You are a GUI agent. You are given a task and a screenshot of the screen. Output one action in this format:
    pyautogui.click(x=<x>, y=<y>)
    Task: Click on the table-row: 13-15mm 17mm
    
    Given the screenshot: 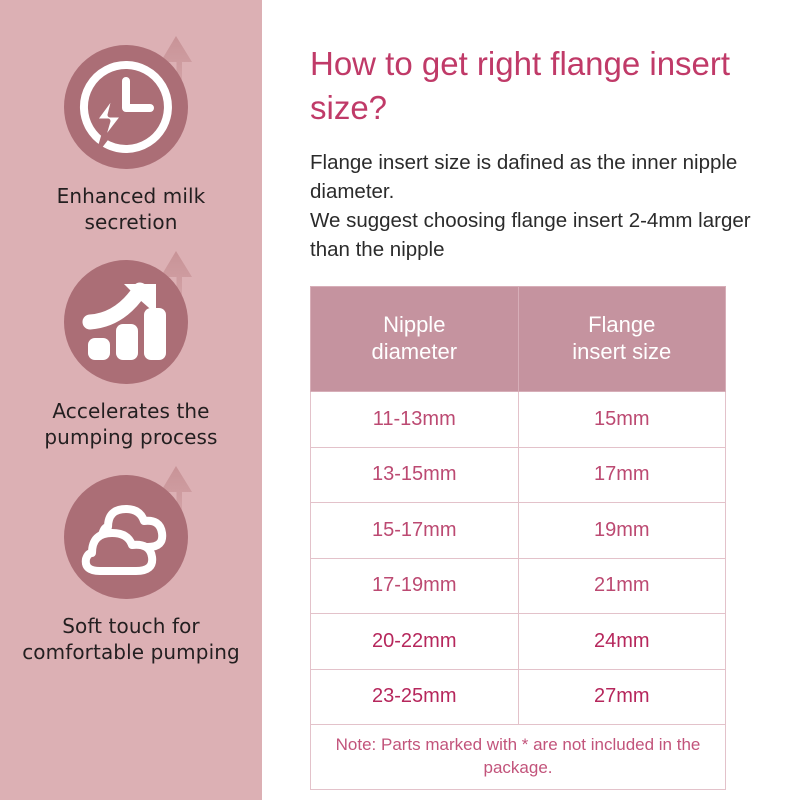 What is the action you would take?
    pyautogui.click(x=518, y=474)
    